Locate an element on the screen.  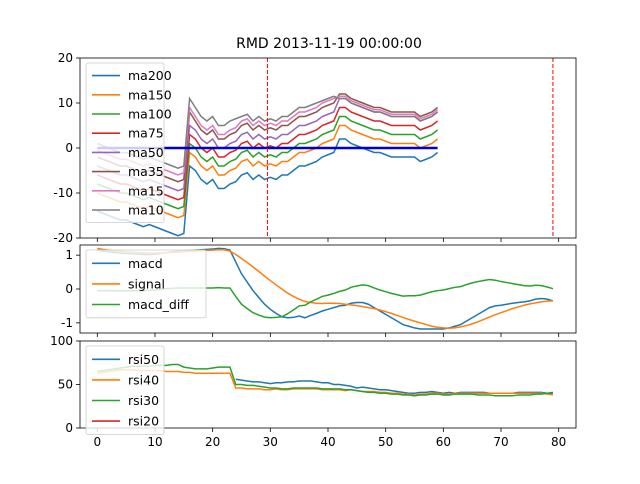
legend-entry: rsi30 is located at coordinates (143, 400).